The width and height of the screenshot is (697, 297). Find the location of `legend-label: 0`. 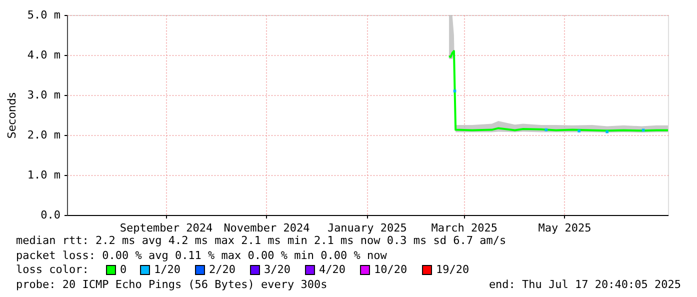

legend-label: 0 is located at coordinates (123, 269).